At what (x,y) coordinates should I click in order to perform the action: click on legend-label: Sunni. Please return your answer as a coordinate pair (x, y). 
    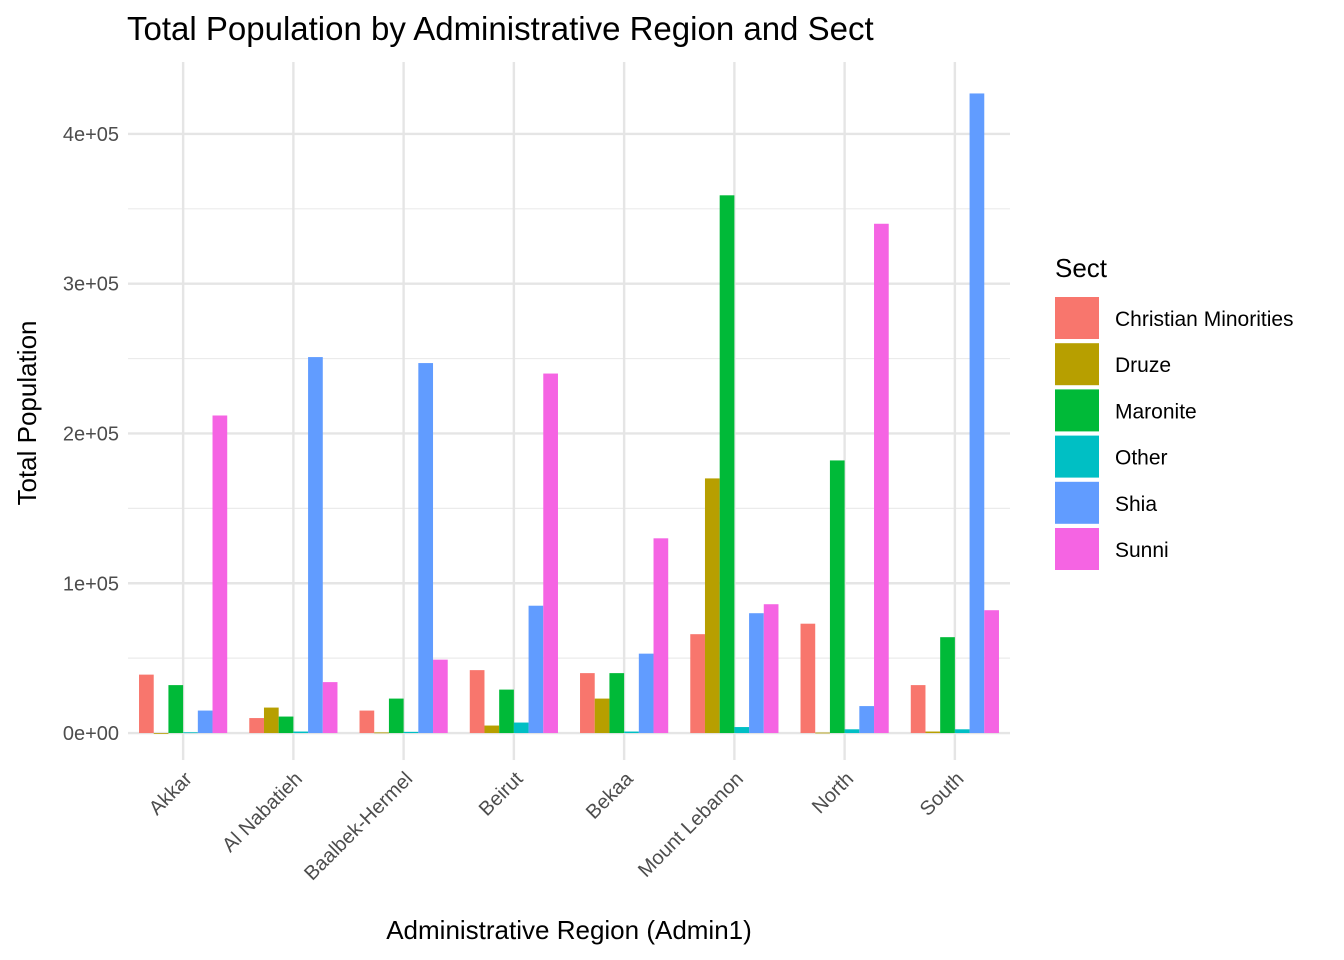
    Looking at the image, I should click on (1142, 550).